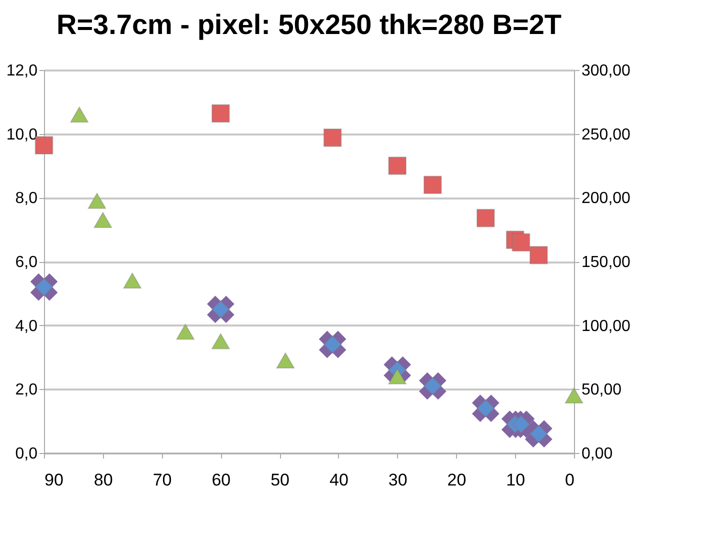 This screenshot has width=709, height=551. I want to click on y2-tick-label: 50,00, so click(602, 390).